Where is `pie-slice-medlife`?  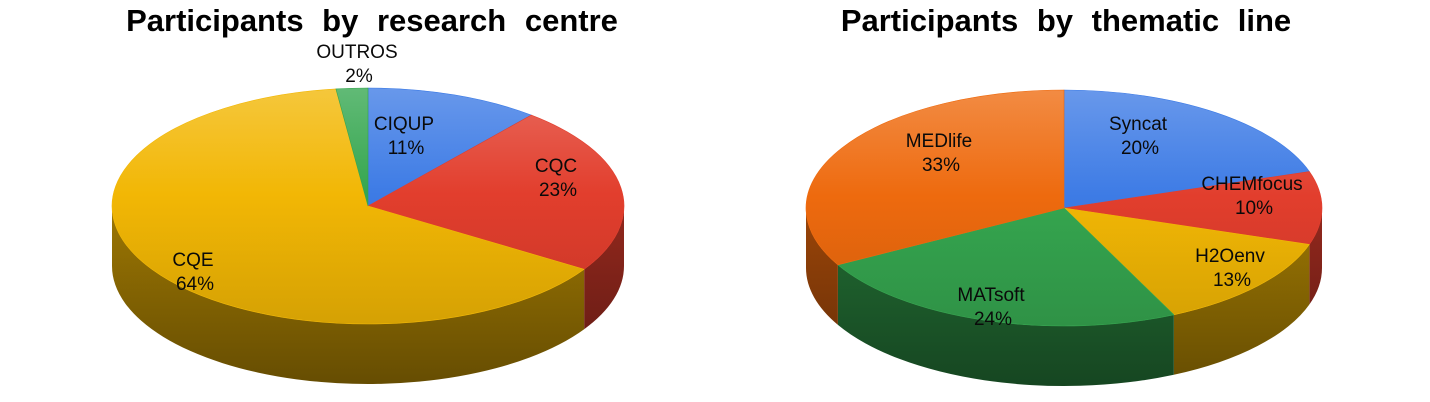
pie-slice-medlife is located at coordinates (935, 177).